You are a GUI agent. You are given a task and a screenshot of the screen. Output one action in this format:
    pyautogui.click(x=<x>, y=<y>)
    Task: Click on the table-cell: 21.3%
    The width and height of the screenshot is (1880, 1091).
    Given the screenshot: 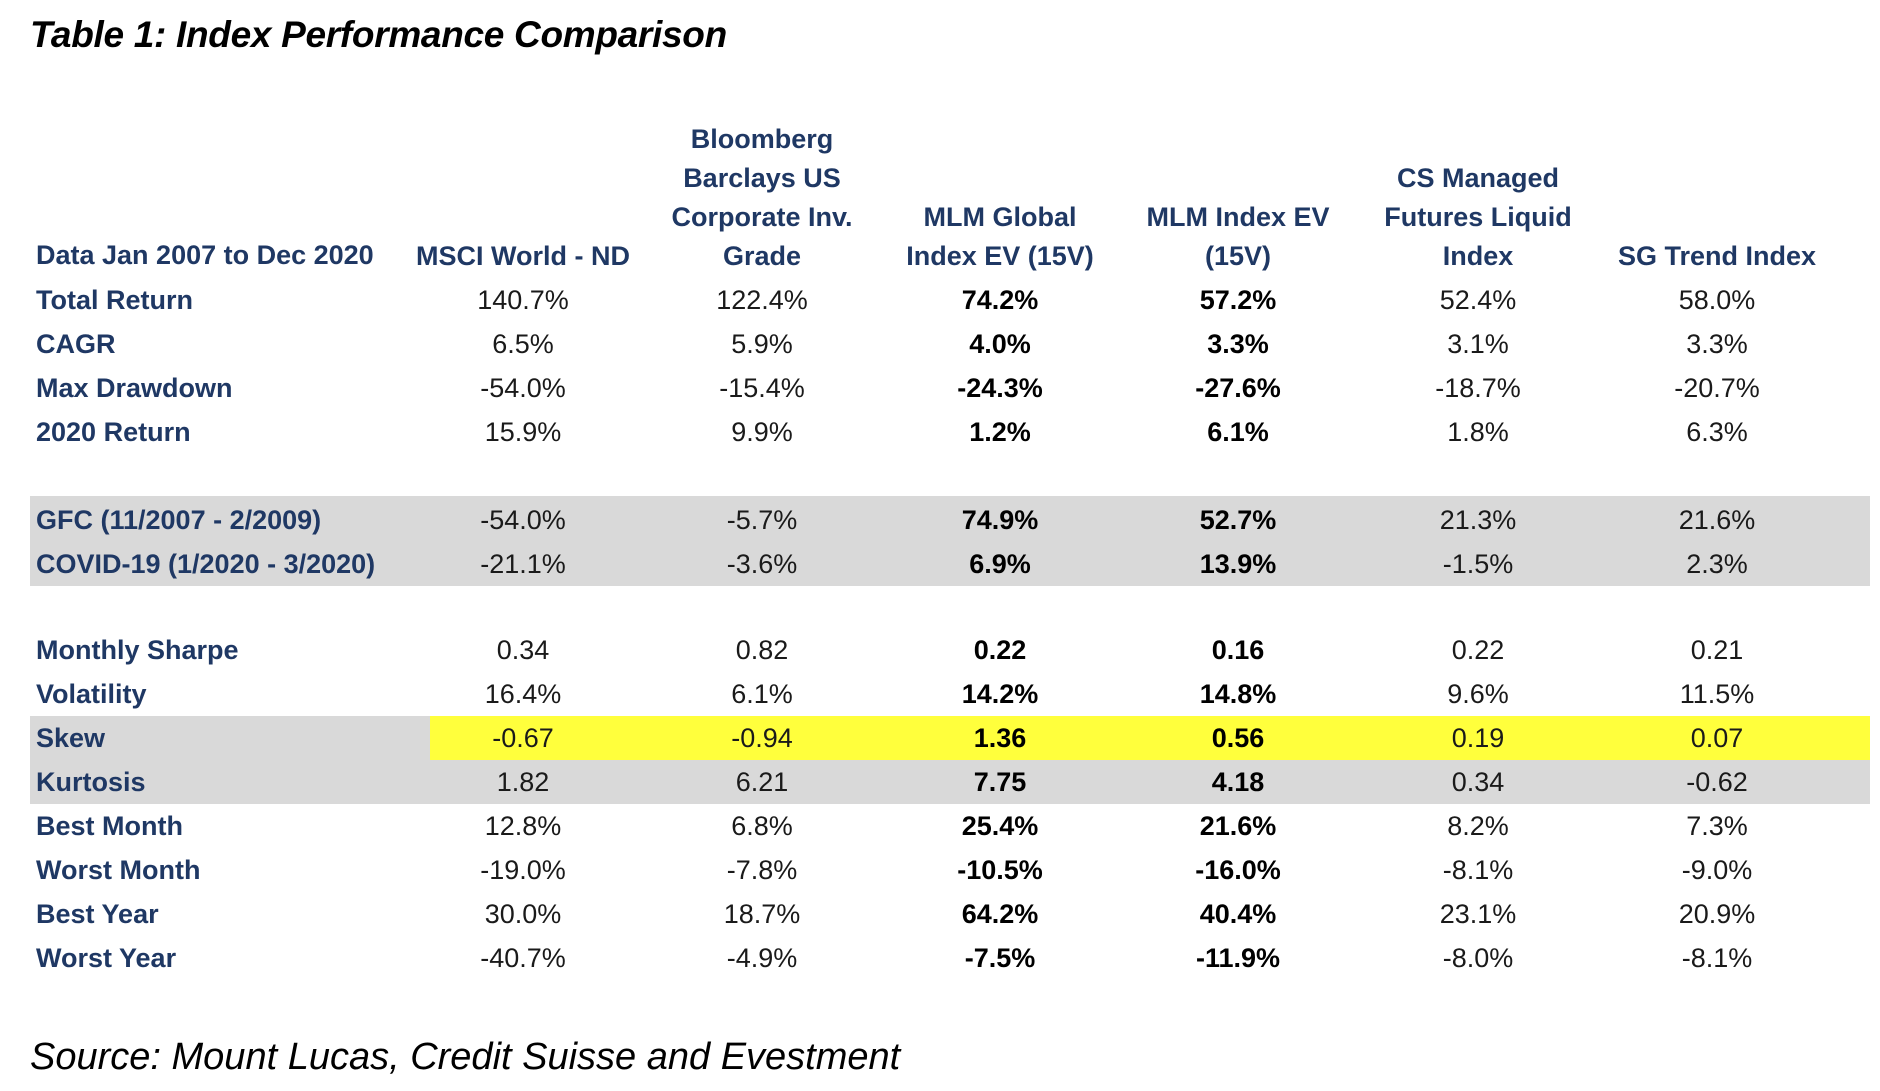 What is the action you would take?
    pyautogui.click(x=1478, y=520)
    